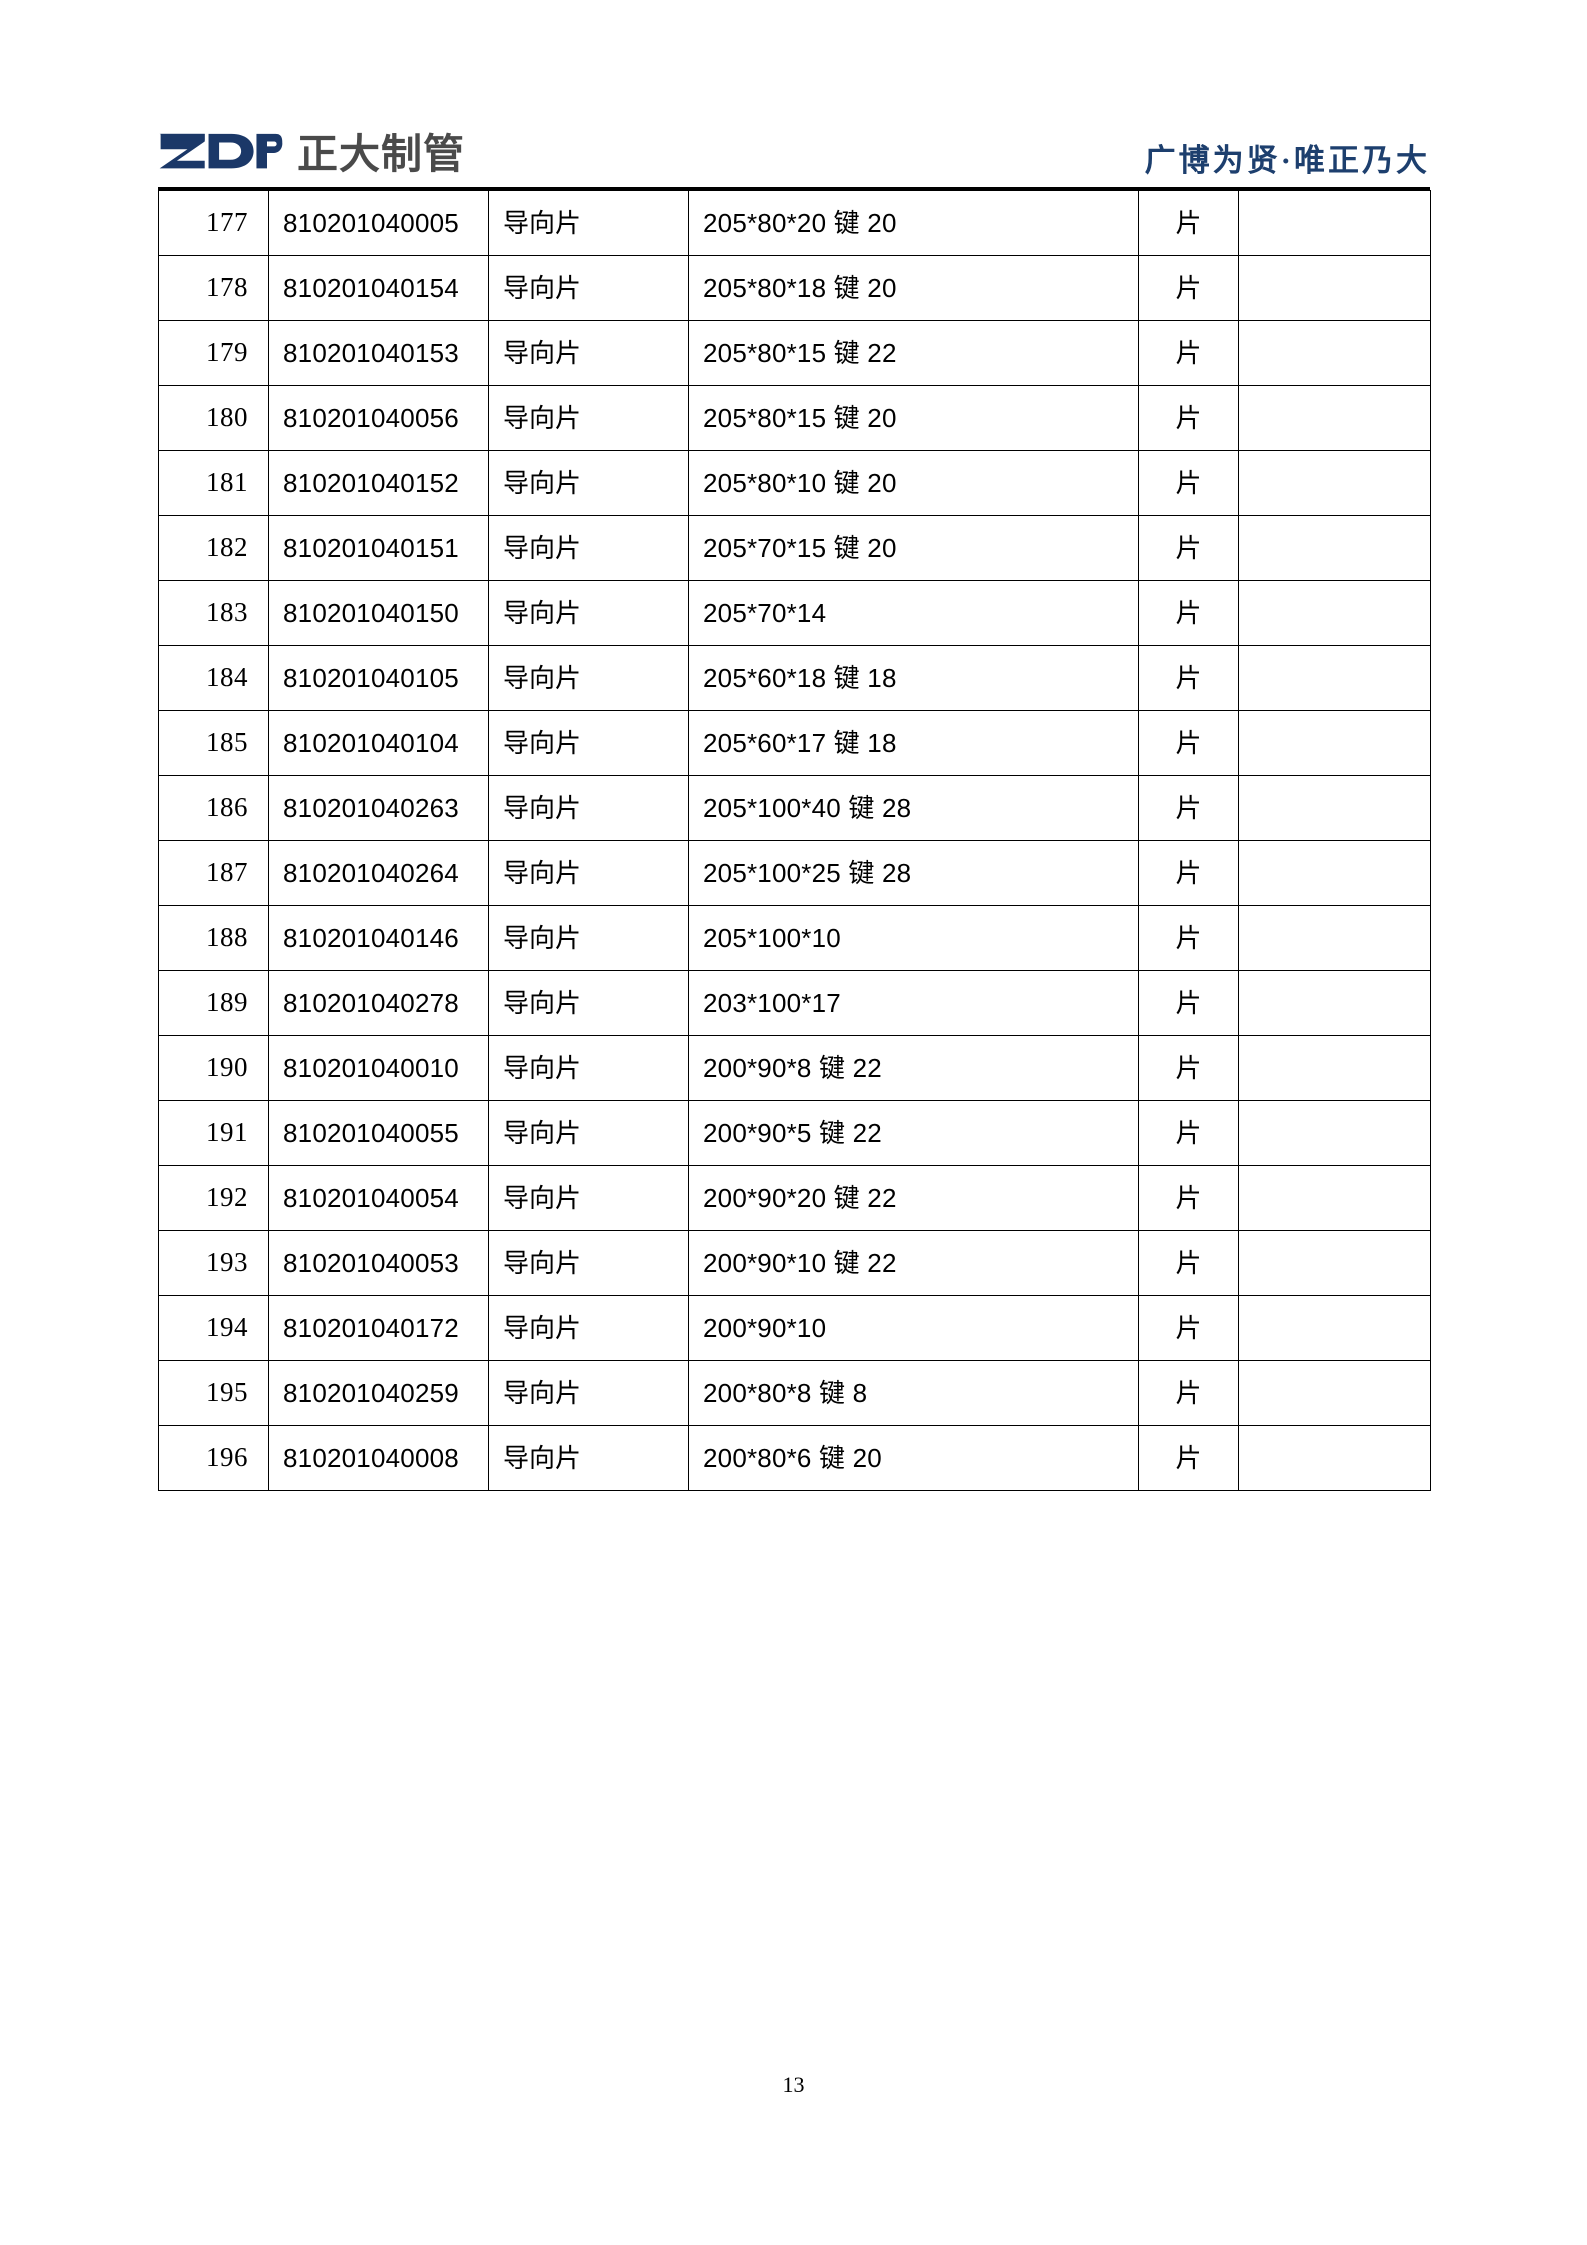  Describe the element at coordinates (793, 2084) in the screenshot. I see `page-number: 13` at that location.